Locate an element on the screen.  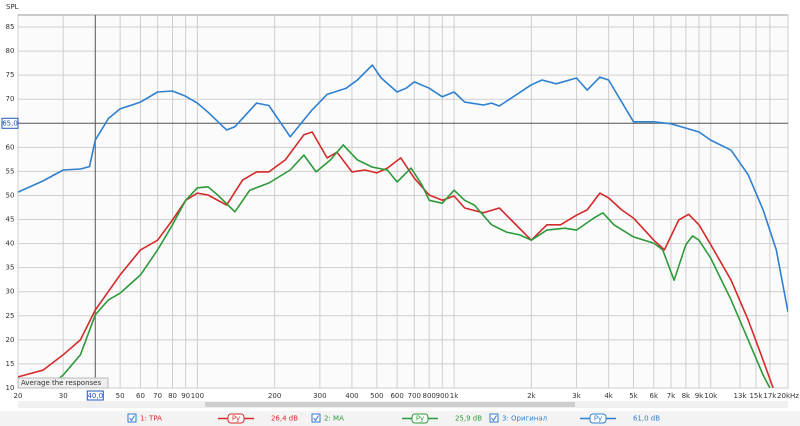
average-label: Average the responses is located at coordinates (61, 383).